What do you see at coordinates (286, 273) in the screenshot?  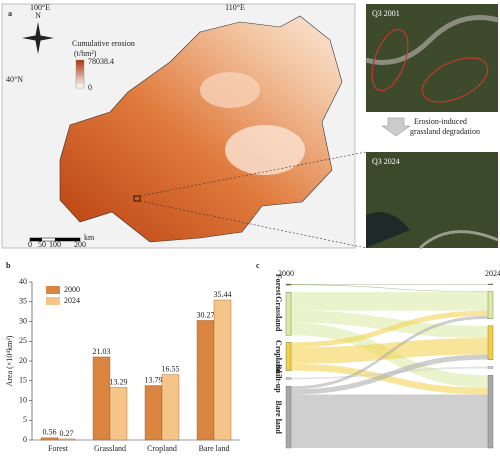 I see `column-label: 2000` at bounding box center [286, 273].